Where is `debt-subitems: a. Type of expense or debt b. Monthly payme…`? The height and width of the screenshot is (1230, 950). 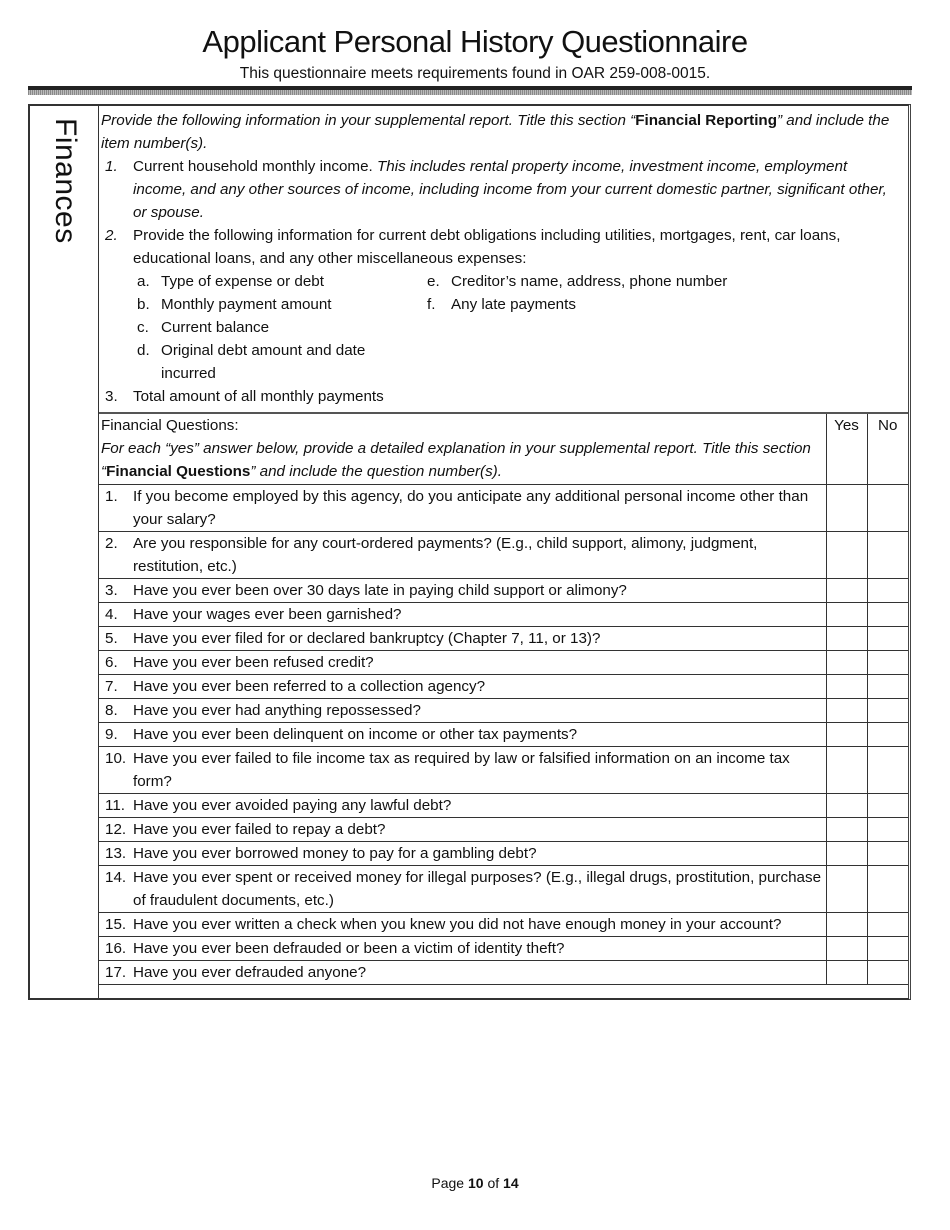 debt-subitems: a. Type of expense or debt b. Monthly payme… is located at coordinates (518, 327).